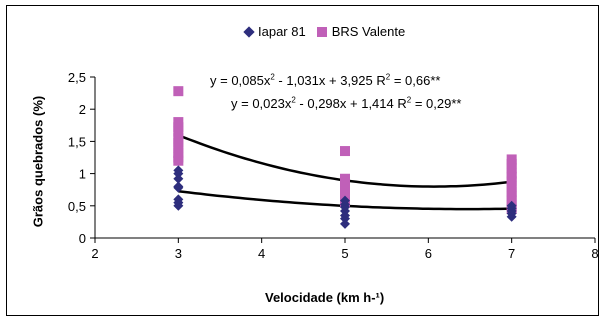 The image size is (606, 322). Describe the element at coordinates (346, 103) in the screenshot. I see `equation-lower: y = 0,023x2 - 0,298x + 1,414 R2 = 0,29**` at that location.